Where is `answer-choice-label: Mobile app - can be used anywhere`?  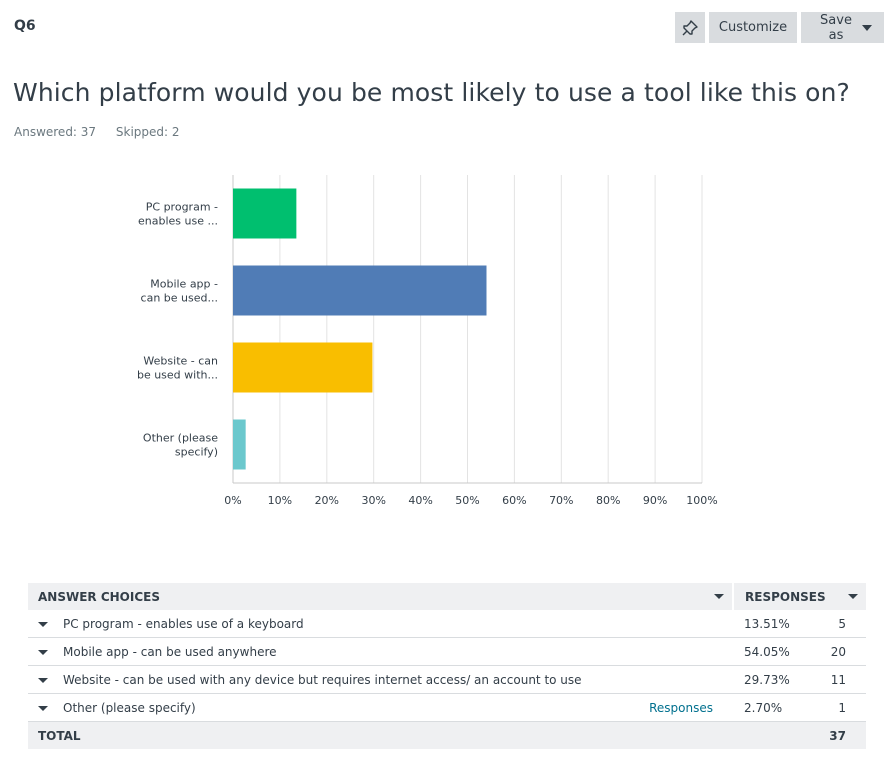
answer-choice-label: Mobile app - can be used anywhere is located at coordinates (170, 651).